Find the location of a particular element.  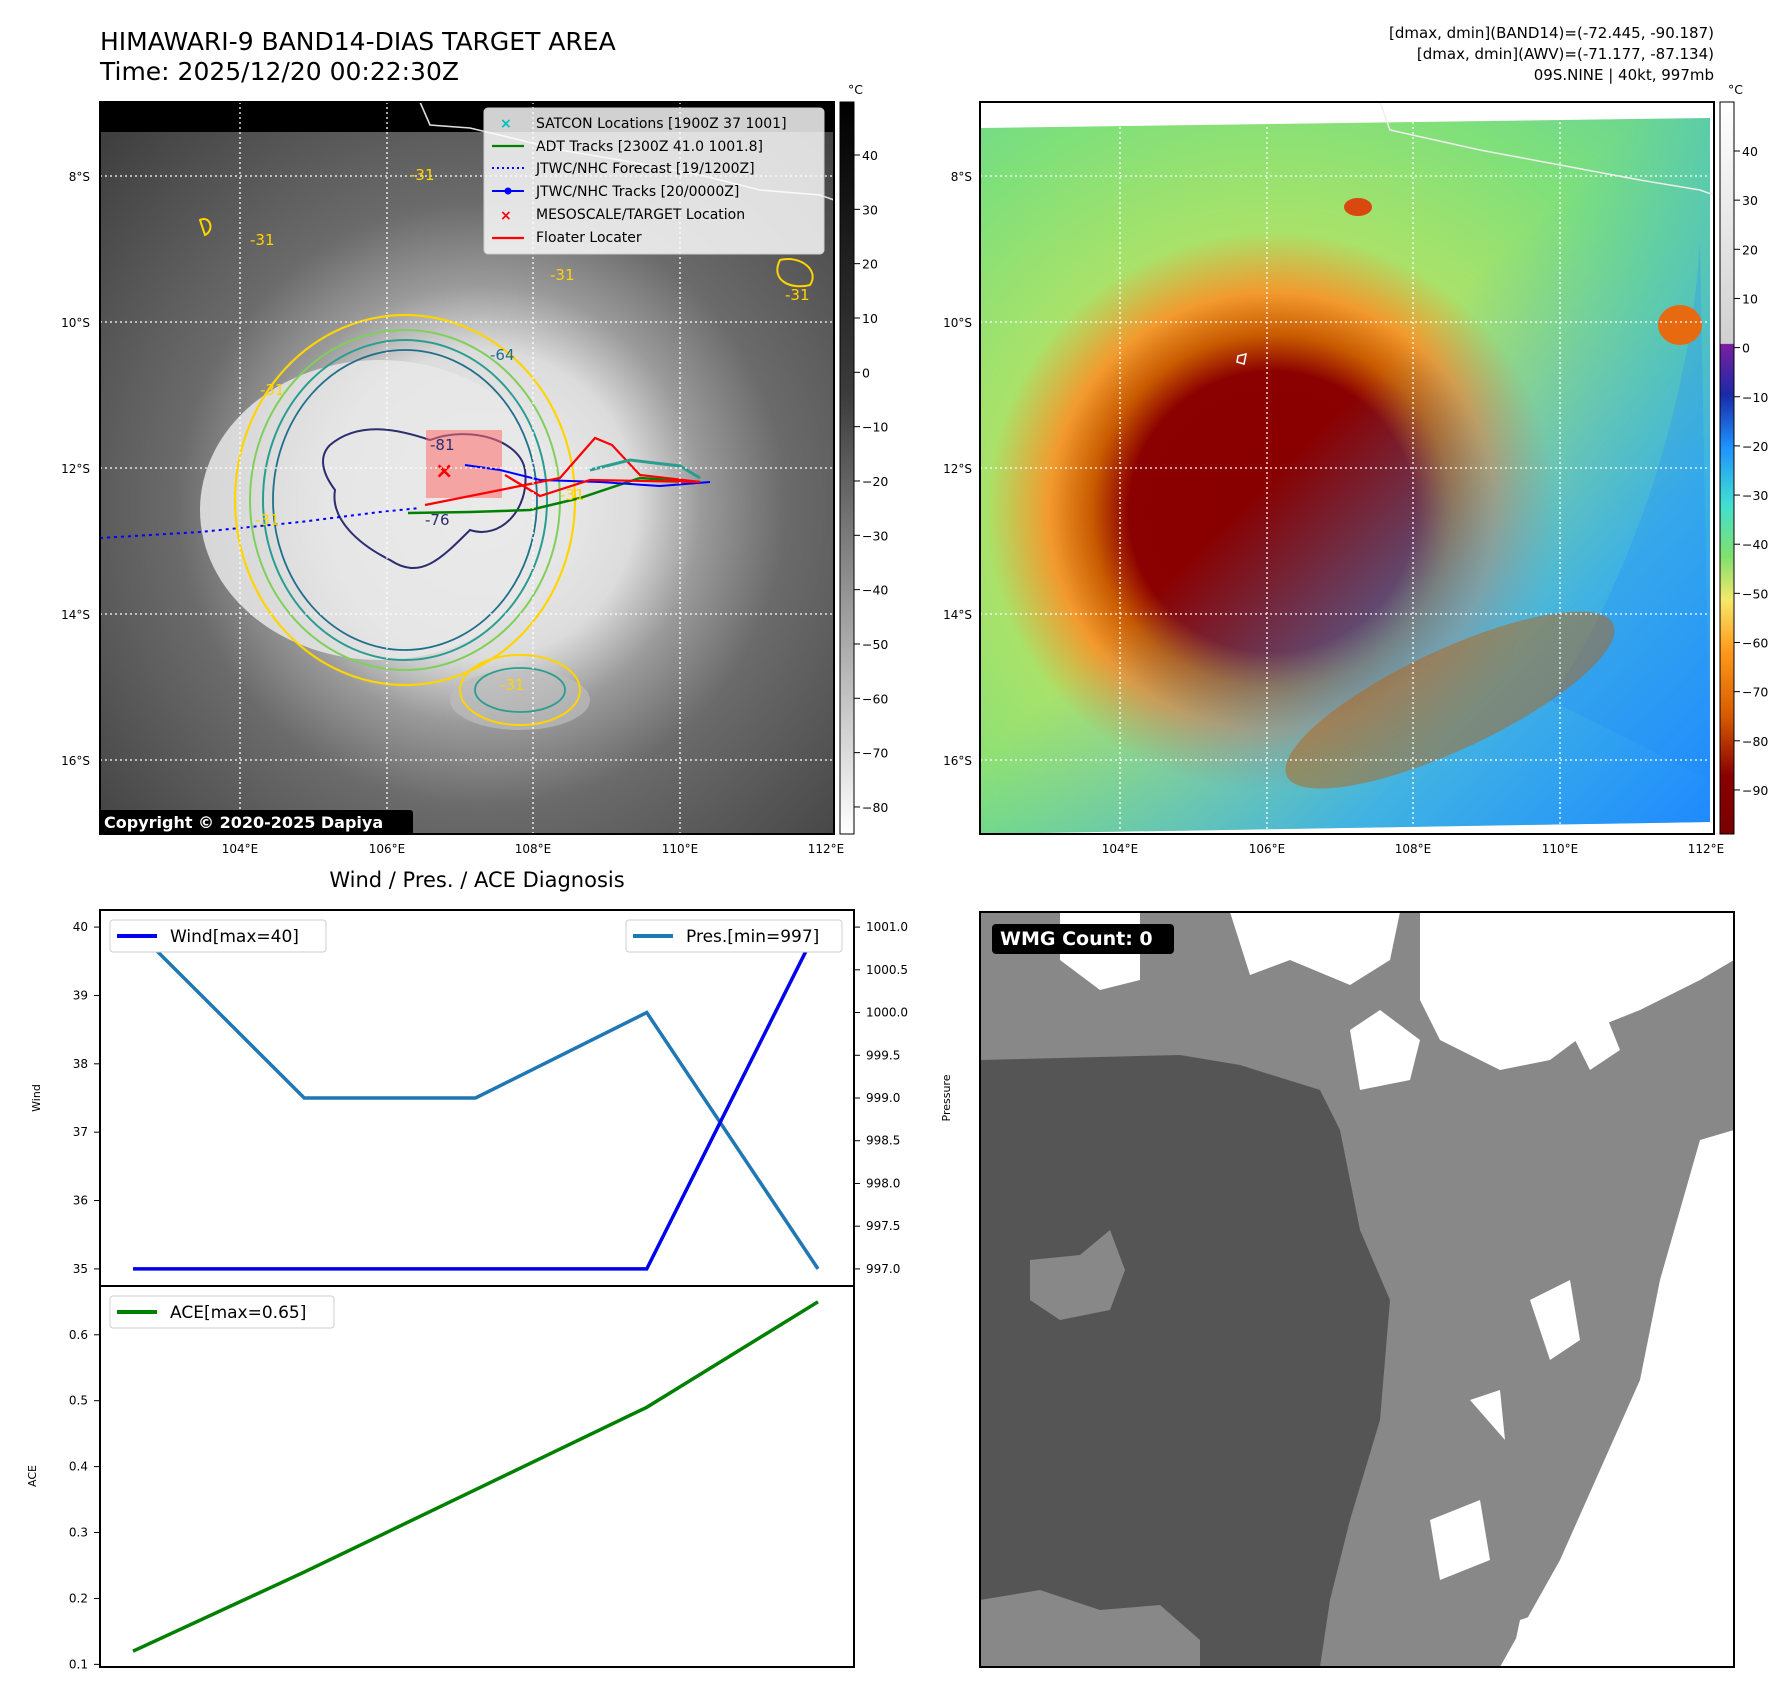

contour-label: -76 is located at coordinates (437, 520).